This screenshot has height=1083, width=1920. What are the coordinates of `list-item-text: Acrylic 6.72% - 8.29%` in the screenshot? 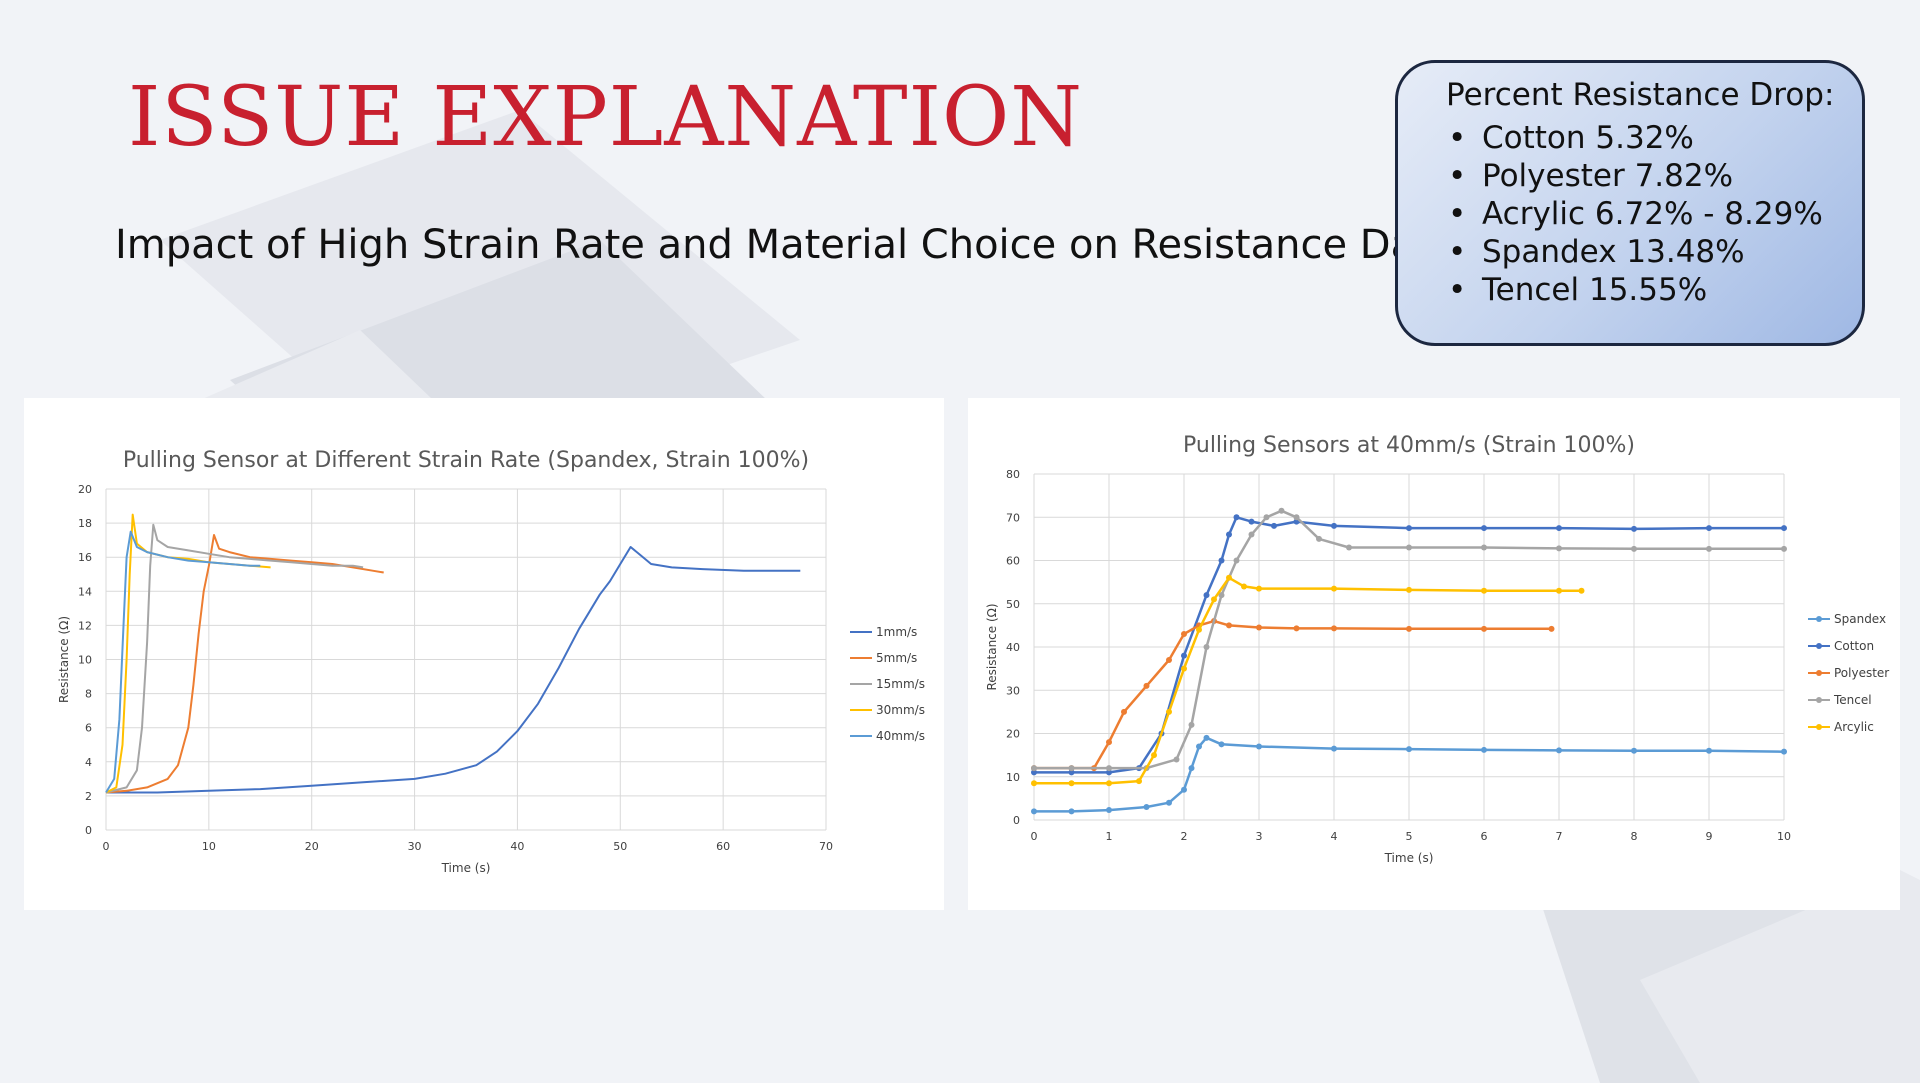 It's located at (1652, 214).